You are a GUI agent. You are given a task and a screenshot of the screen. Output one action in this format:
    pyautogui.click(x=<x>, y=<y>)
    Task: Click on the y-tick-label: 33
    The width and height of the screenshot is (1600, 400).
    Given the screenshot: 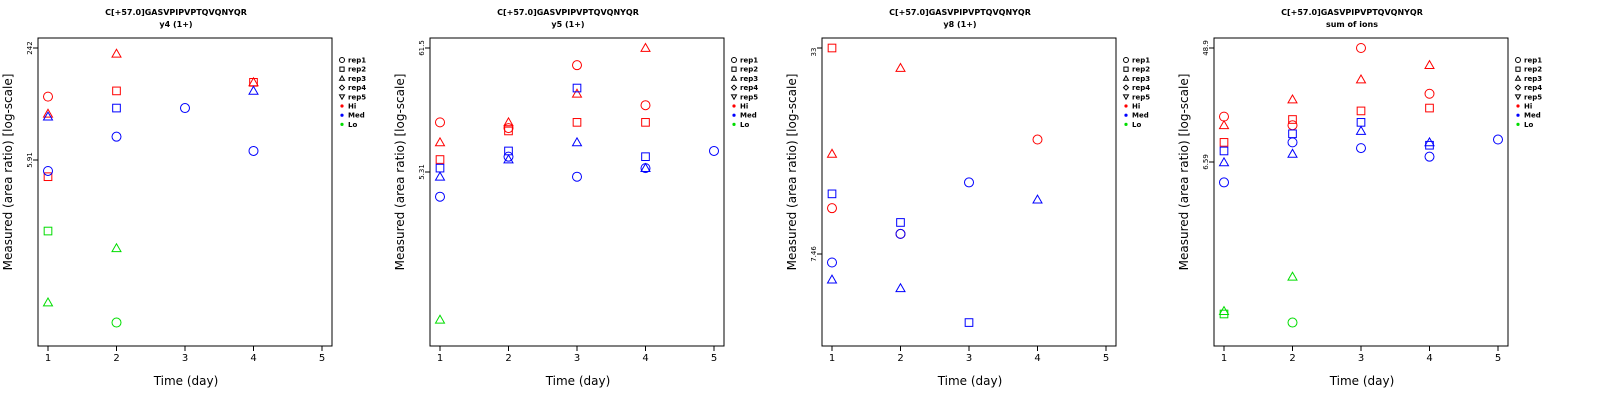 What is the action you would take?
    pyautogui.click(x=814, y=52)
    